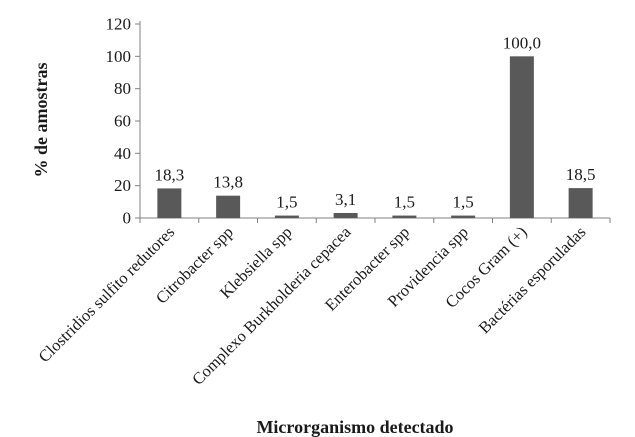 This screenshot has height=437, width=635. Describe the element at coordinates (170, 174) in the screenshot. I see `data-label: 18,3` at that location.